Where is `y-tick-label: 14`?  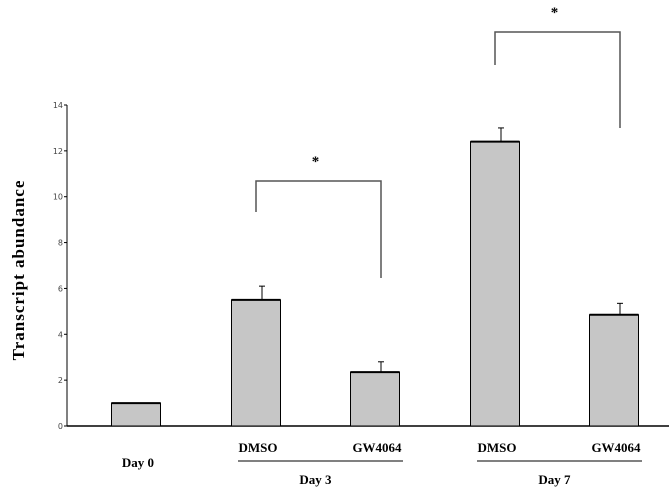 y-tick-label: 14 is located at coordinates (58, 105).